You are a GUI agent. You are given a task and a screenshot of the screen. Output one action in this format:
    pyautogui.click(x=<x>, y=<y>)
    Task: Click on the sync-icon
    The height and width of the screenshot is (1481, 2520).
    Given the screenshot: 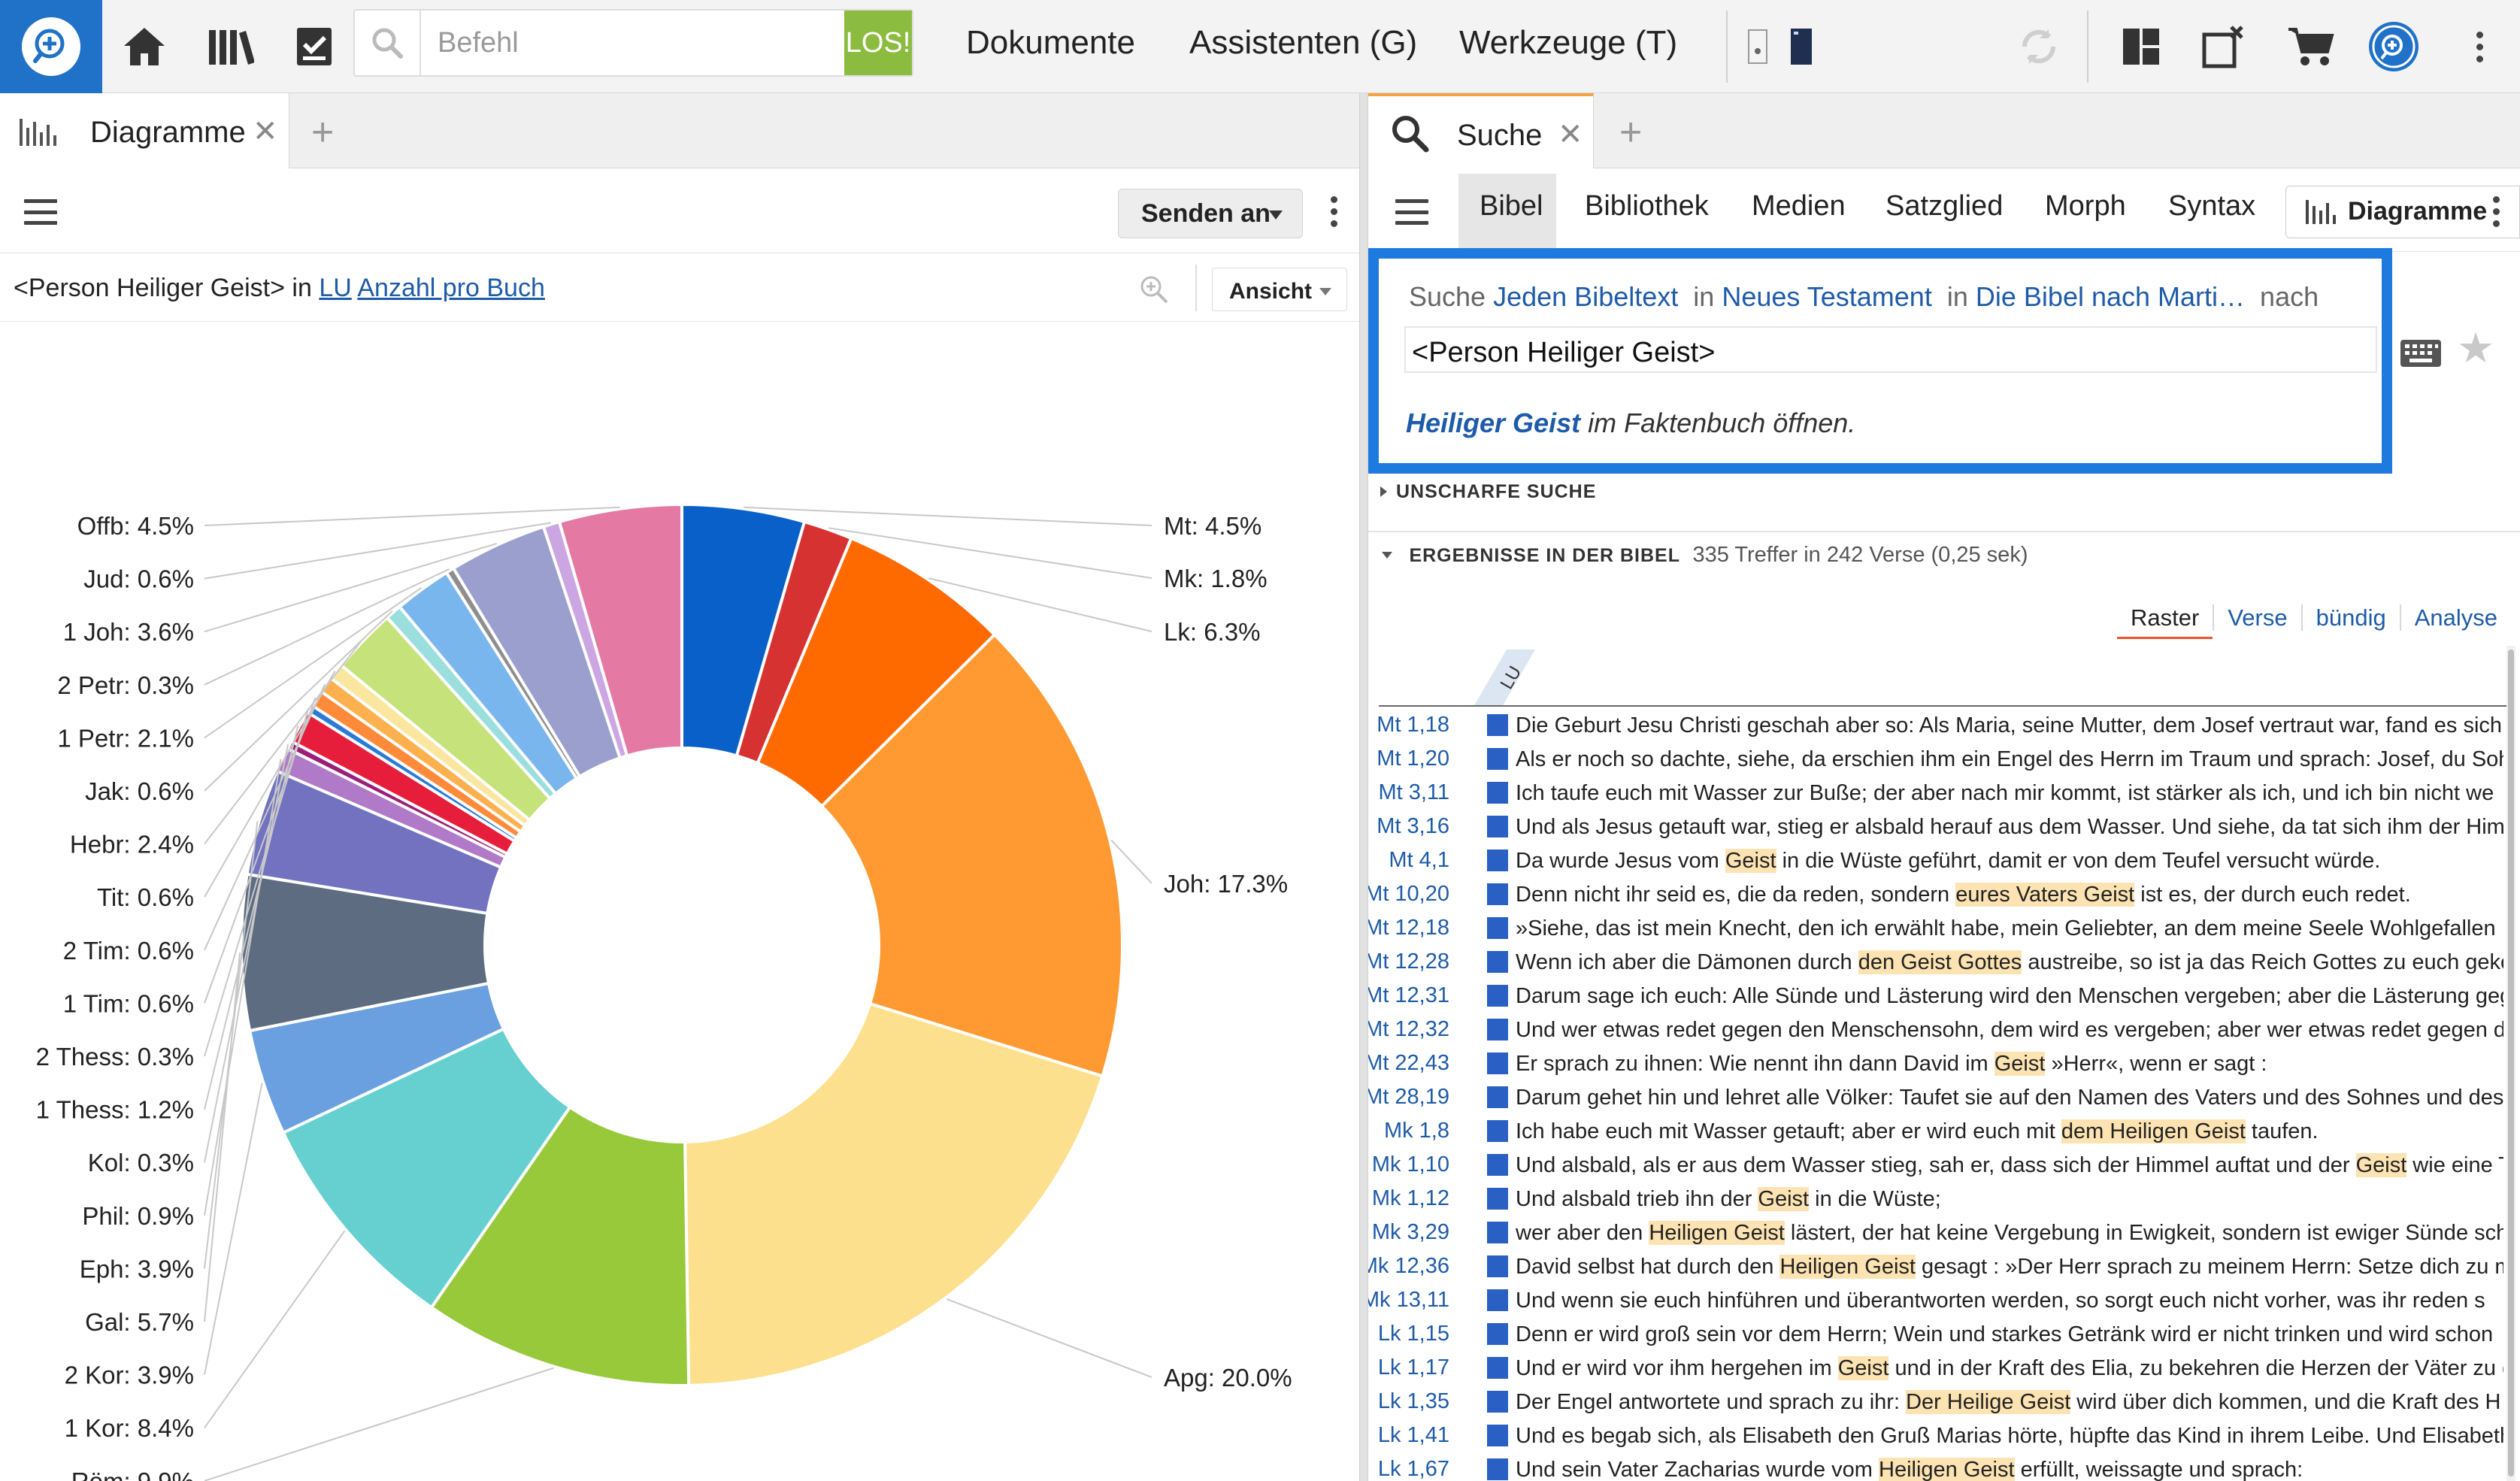 What is the action you would take?
    pyautogui.click(x=2039, y=47)
    